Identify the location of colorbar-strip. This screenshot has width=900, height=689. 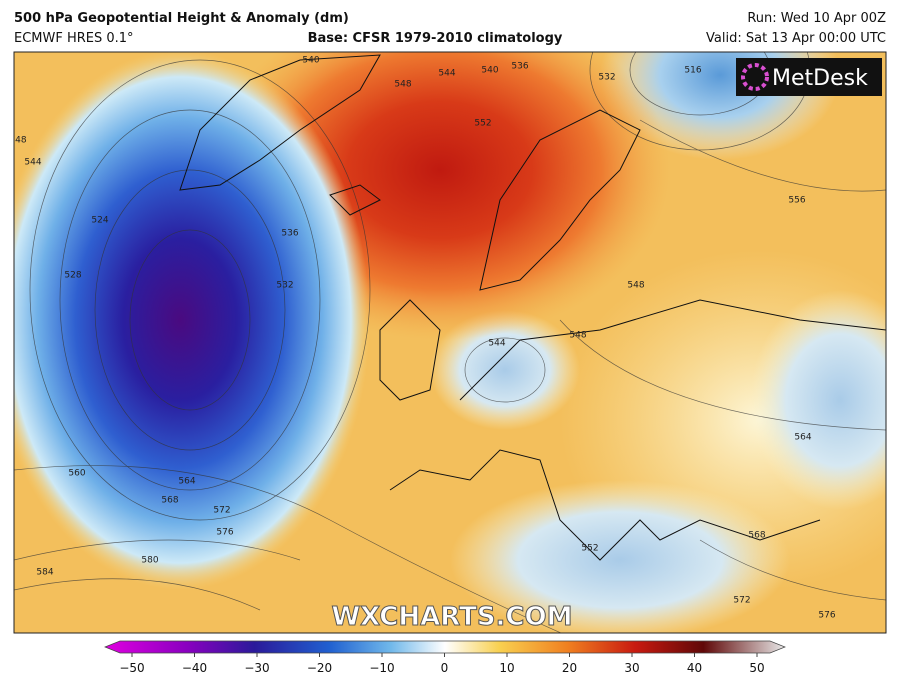
(445, 647).